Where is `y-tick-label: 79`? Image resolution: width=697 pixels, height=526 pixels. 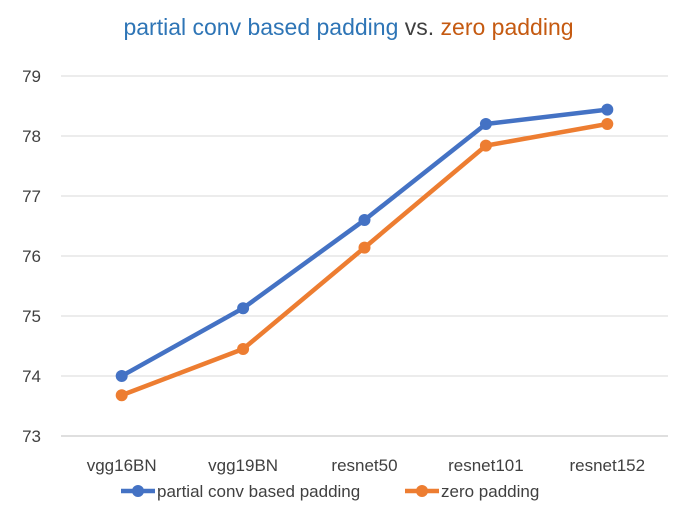
y-tick-label: 79 is located at coordinates (31, 76).